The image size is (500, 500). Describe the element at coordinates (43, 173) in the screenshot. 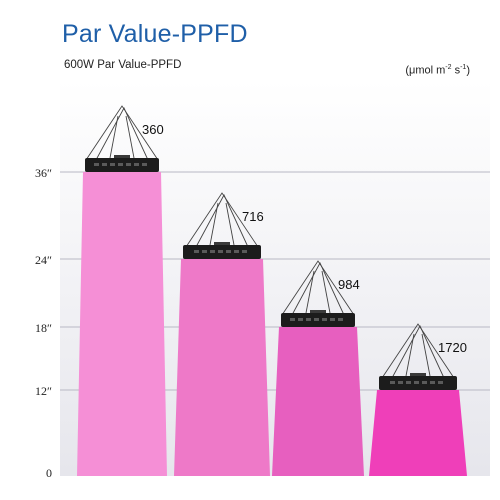

I see `y-tick-label: 36″` at that location.